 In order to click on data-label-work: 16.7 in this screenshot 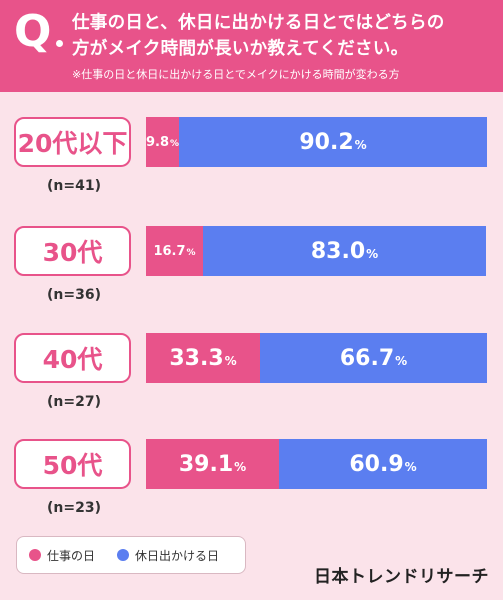, I will do `click(169, 251)`.